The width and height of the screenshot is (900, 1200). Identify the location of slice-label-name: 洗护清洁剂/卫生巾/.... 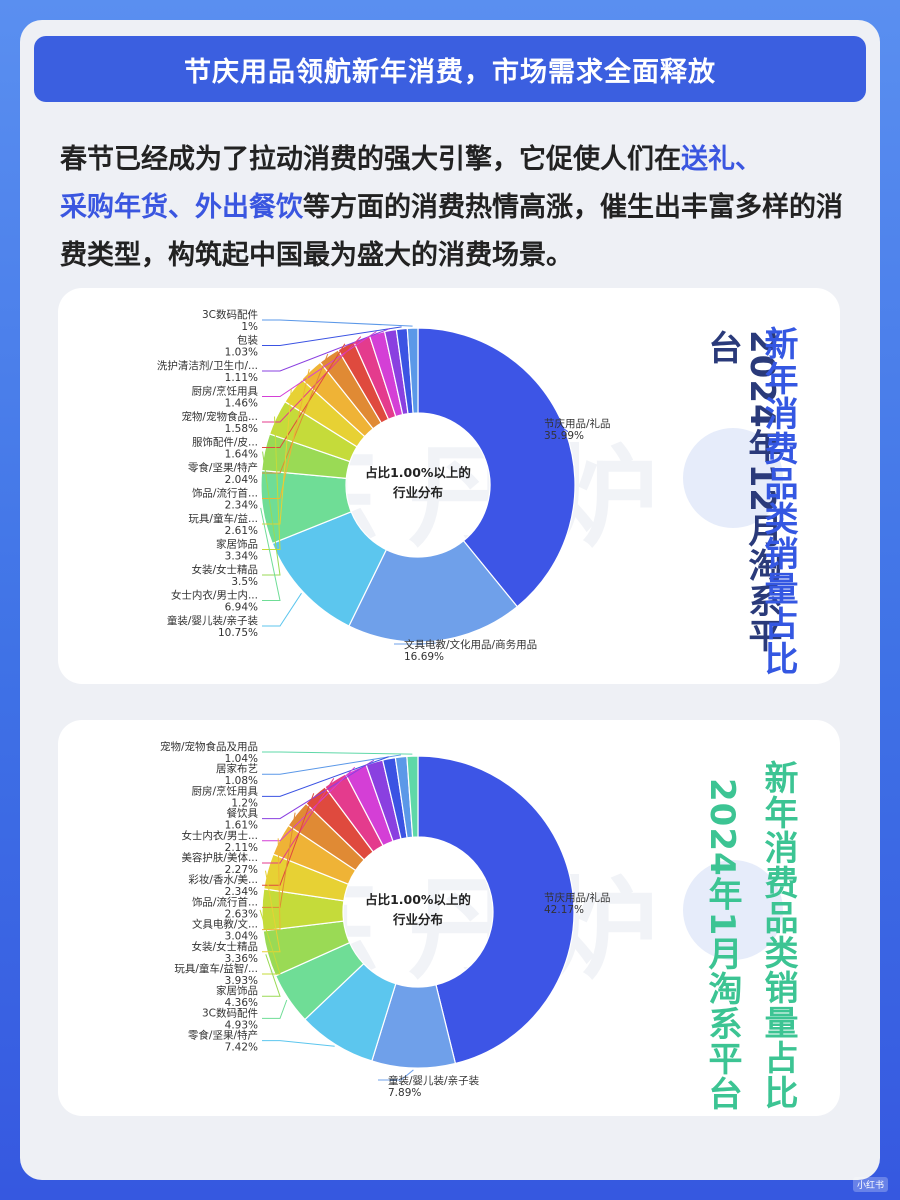
(207, 365).